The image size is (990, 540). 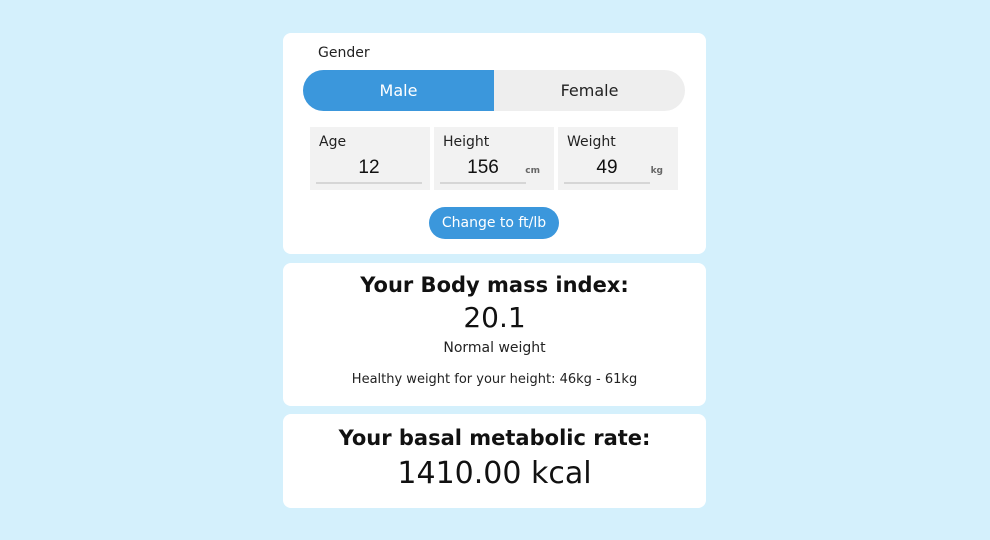 I want to click on weight-input, so click(x=607, y=169).